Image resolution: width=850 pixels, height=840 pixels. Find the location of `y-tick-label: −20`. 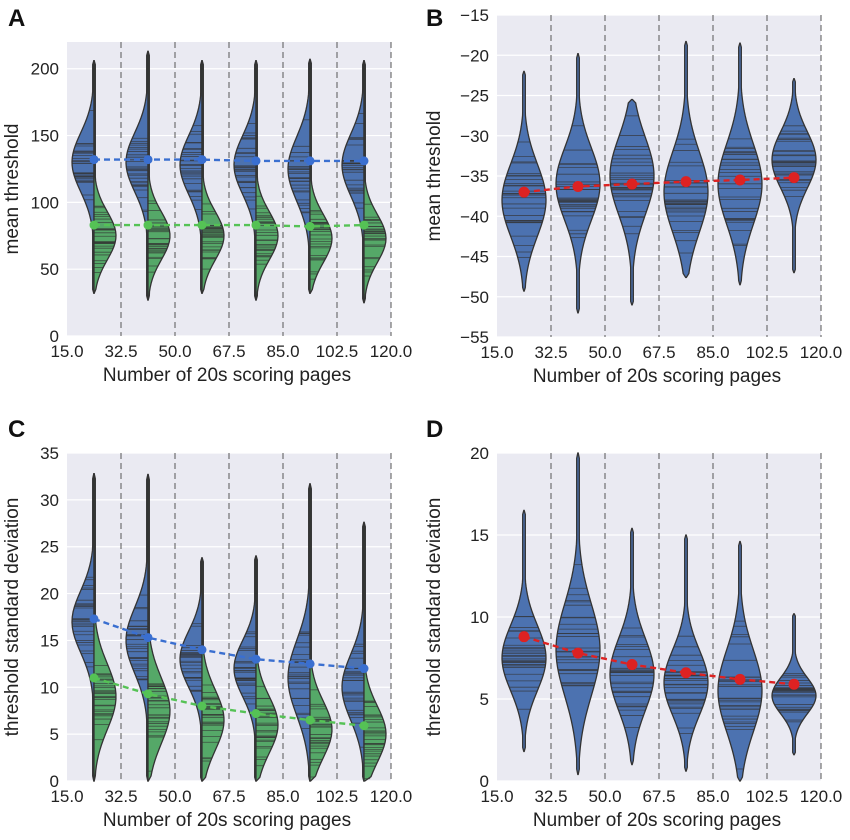

y-tick-label: −20 is located at coordinates (474, 55).